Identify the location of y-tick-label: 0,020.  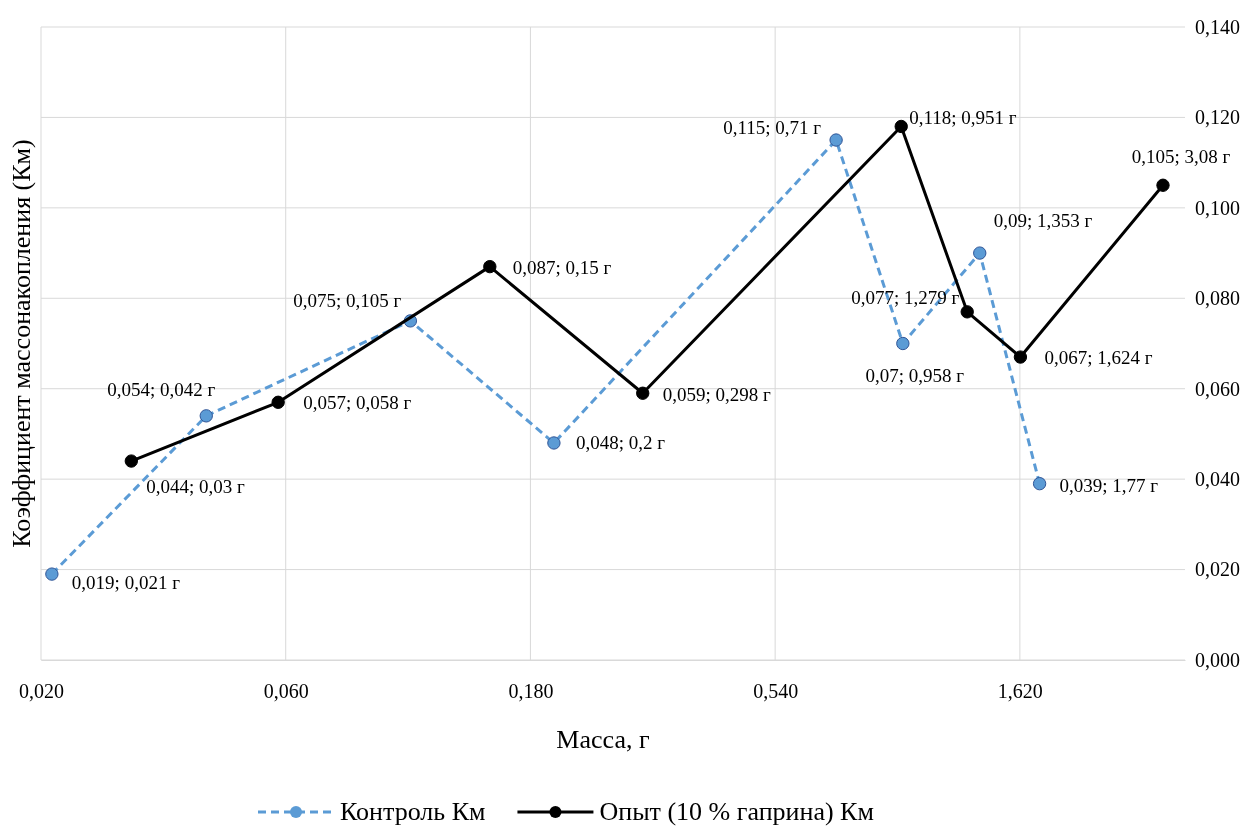
(1217, 569).